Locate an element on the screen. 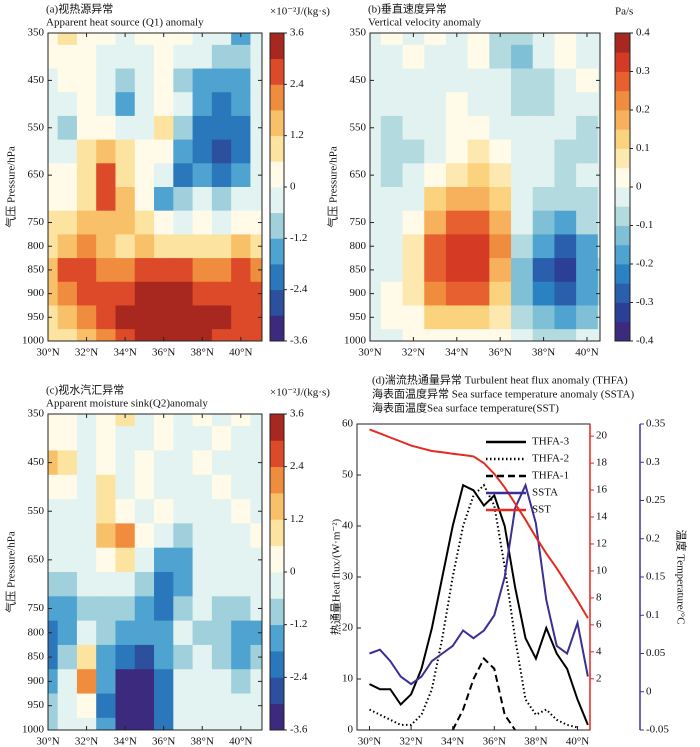 The image size is (700, 747). y3-tick-label: 16 is located at coordinates (602, 490).